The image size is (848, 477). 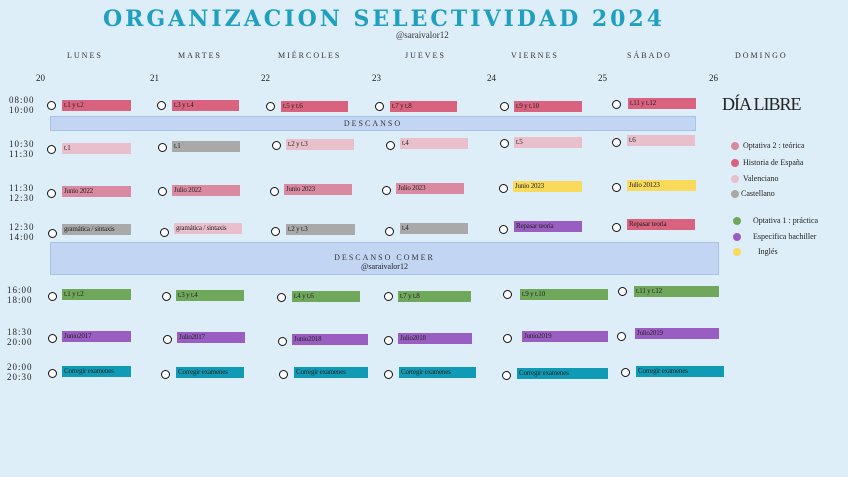 I want to click on day-header-sabado: SÁBADO, so click(x=649, y=55).